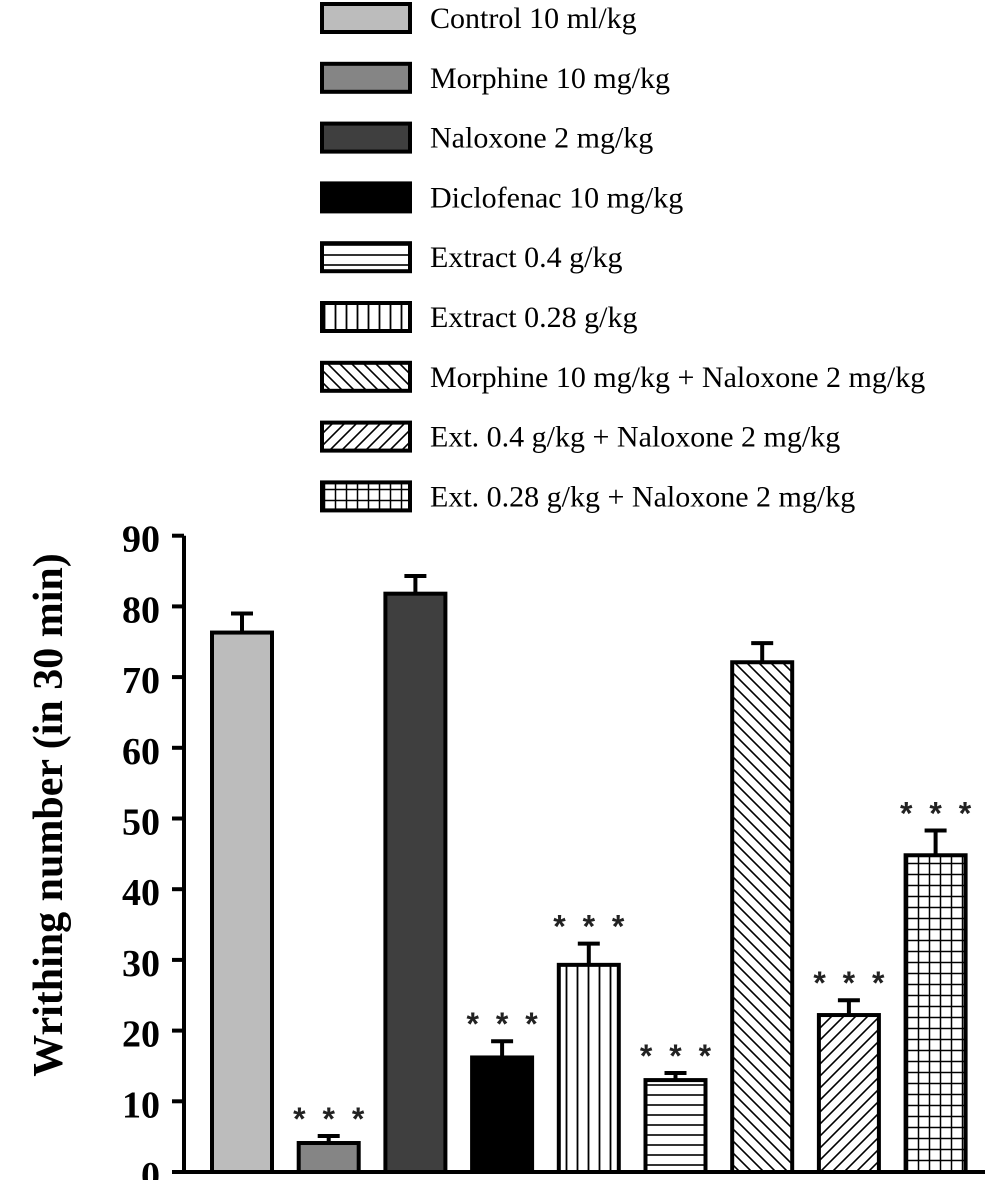  What do you see at coordinates (526, 257) in the screenshot?
I see `legend-label: Extract 0.4 g/kg` at bounding box center [526, 257].